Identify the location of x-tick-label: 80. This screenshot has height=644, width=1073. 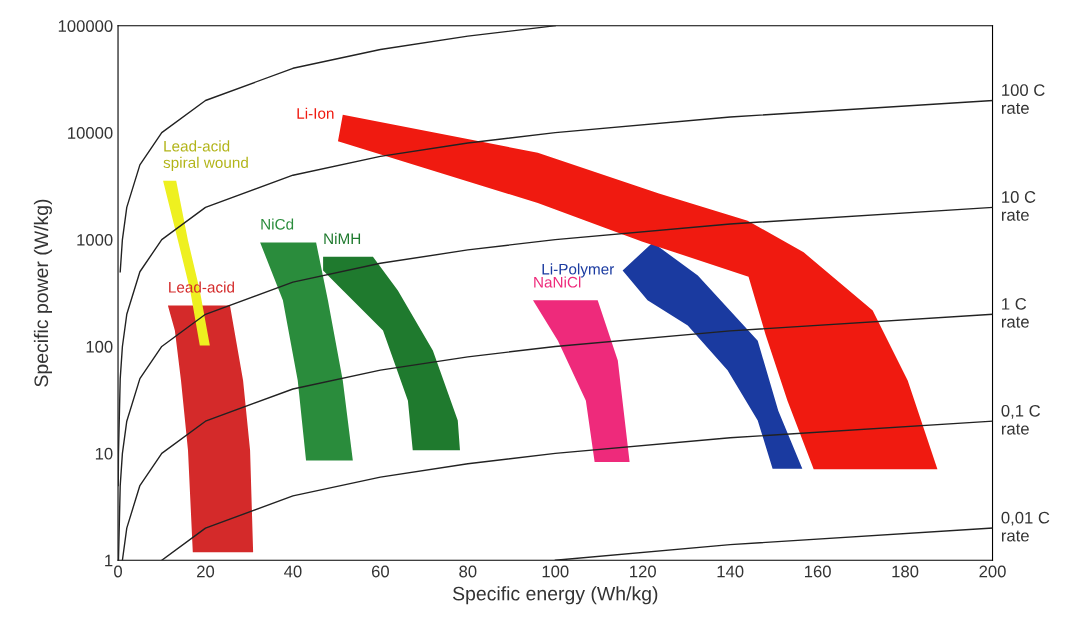
(468, 571).